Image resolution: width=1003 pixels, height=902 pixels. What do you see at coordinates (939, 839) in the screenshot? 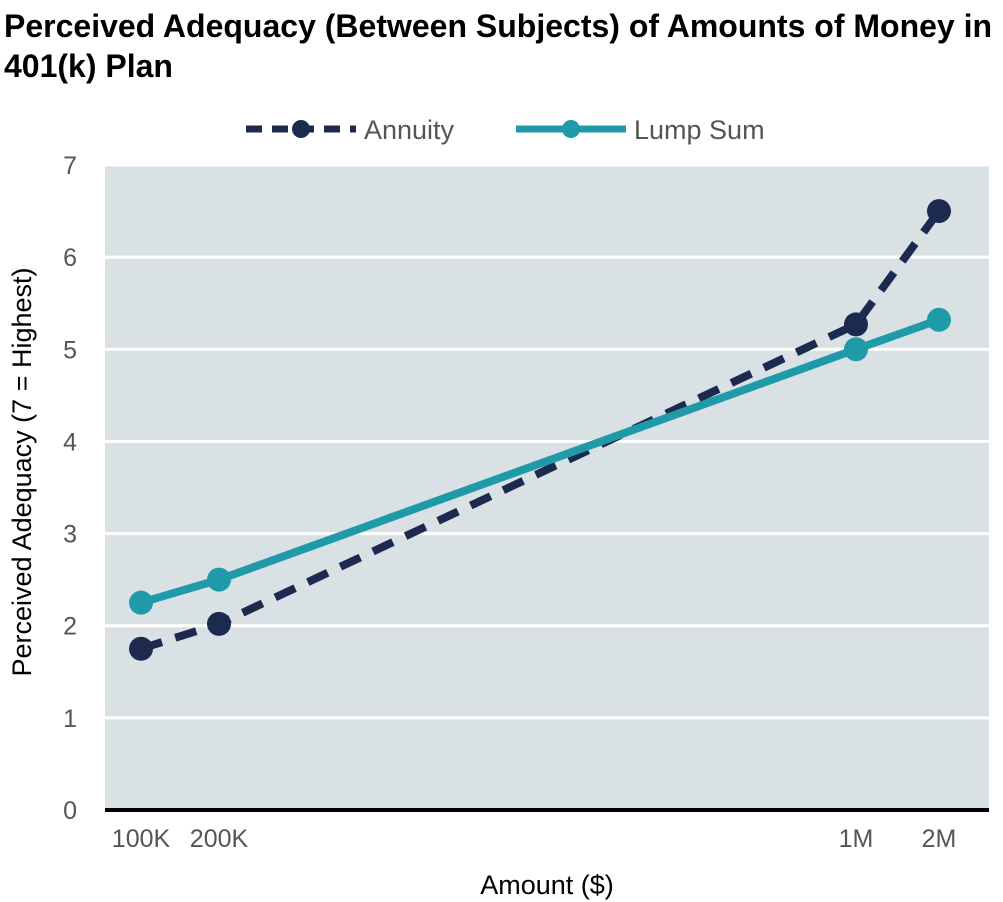
I see `x-tick-label: 2M` at bounding box center [939, 839].